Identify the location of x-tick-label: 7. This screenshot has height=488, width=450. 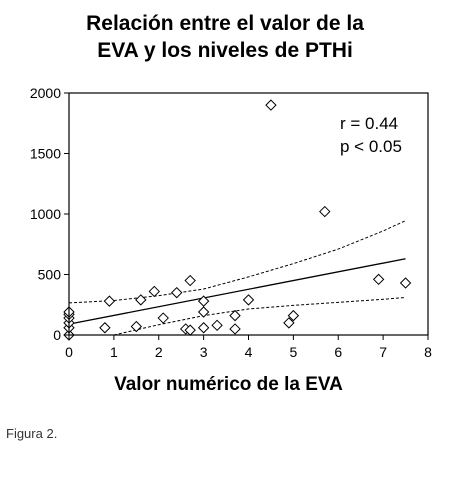
(383, 352).